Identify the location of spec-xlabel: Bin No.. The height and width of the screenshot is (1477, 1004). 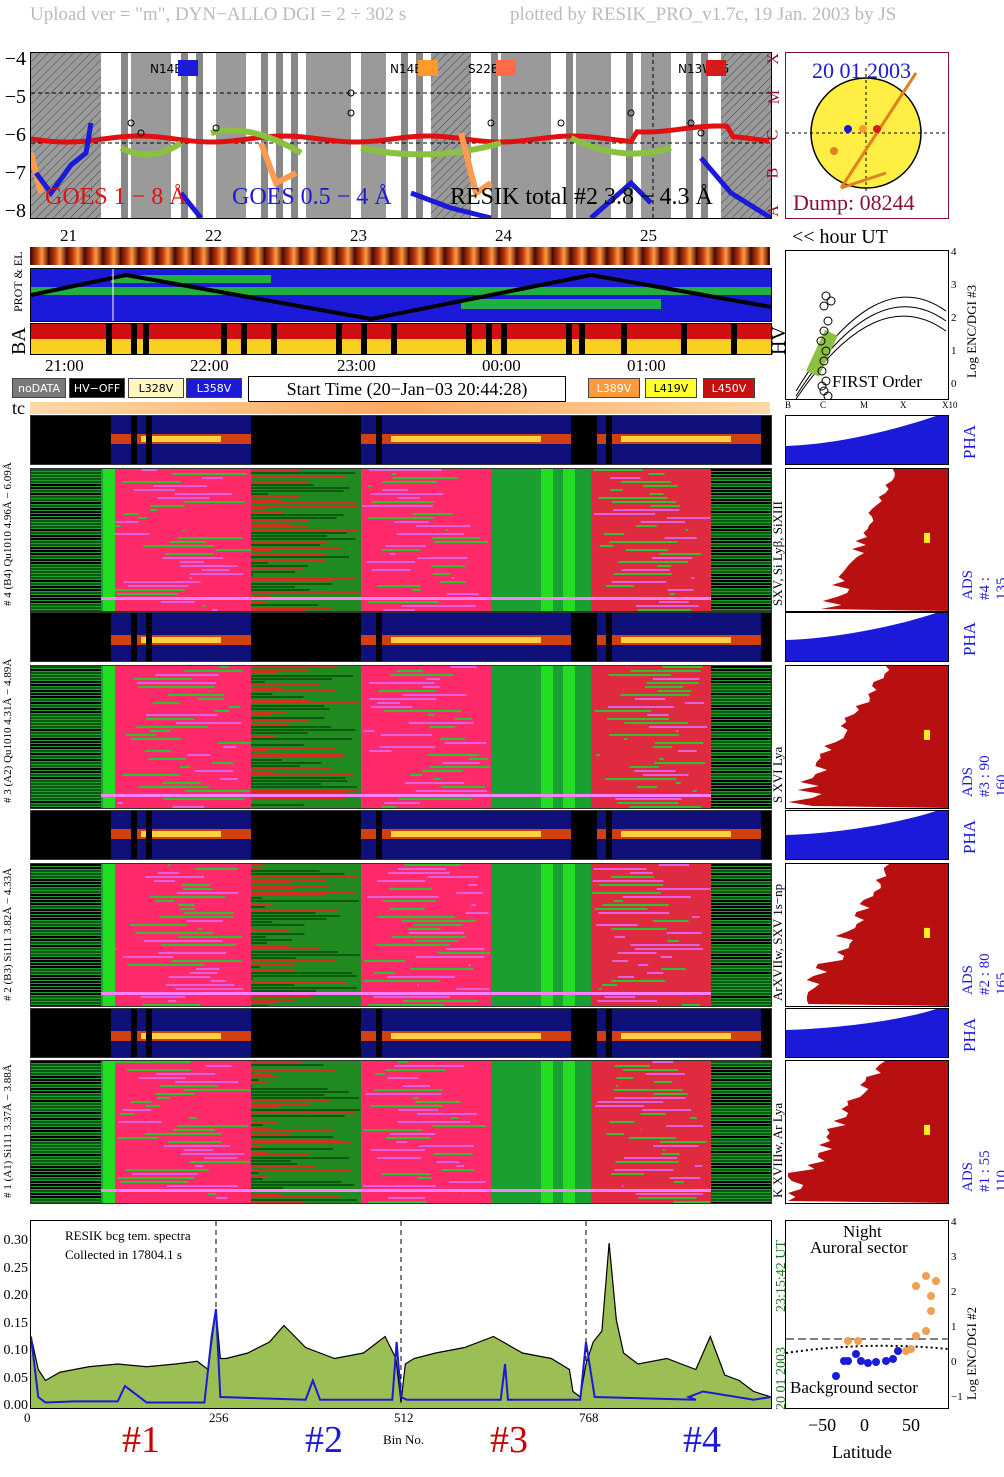
(404, 1439).